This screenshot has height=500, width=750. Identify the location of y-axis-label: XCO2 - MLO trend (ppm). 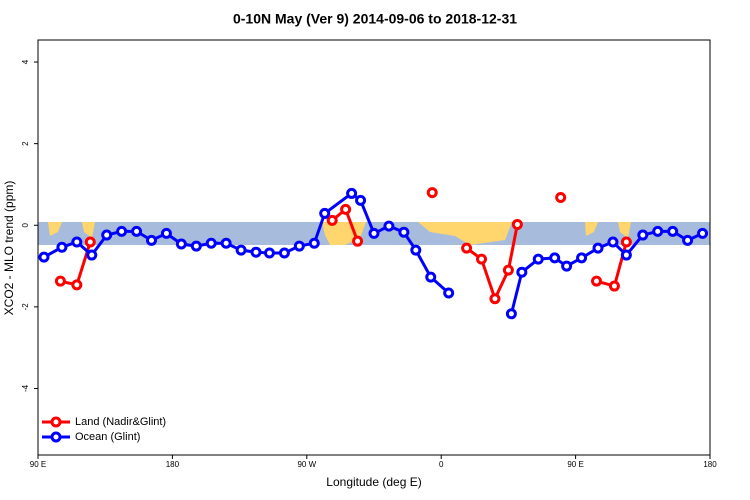
(9, 248).